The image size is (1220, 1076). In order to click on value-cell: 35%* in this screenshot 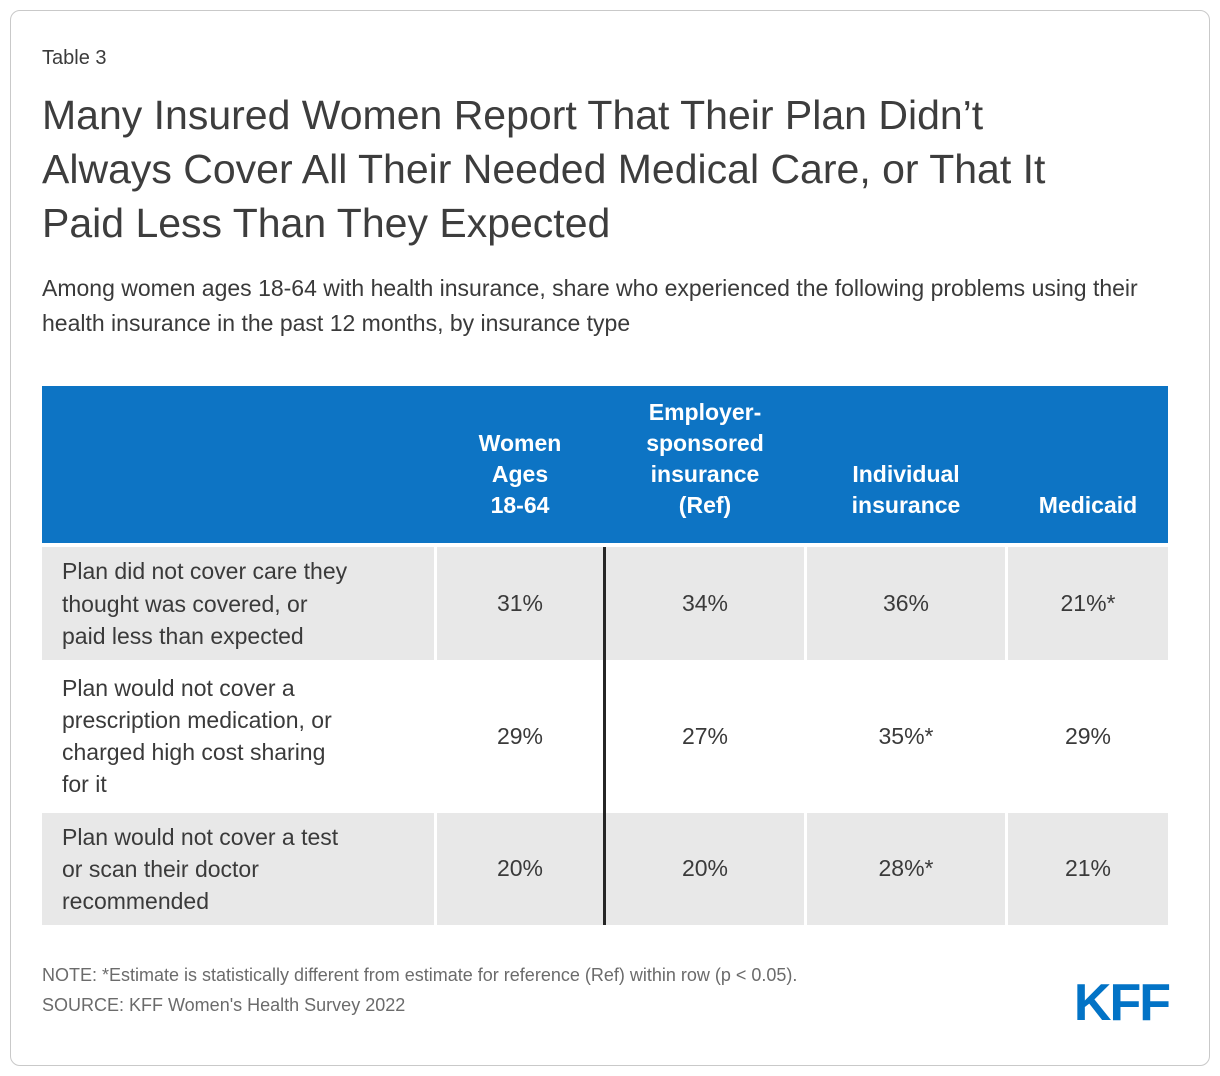, I will do `click(906, 736)`.